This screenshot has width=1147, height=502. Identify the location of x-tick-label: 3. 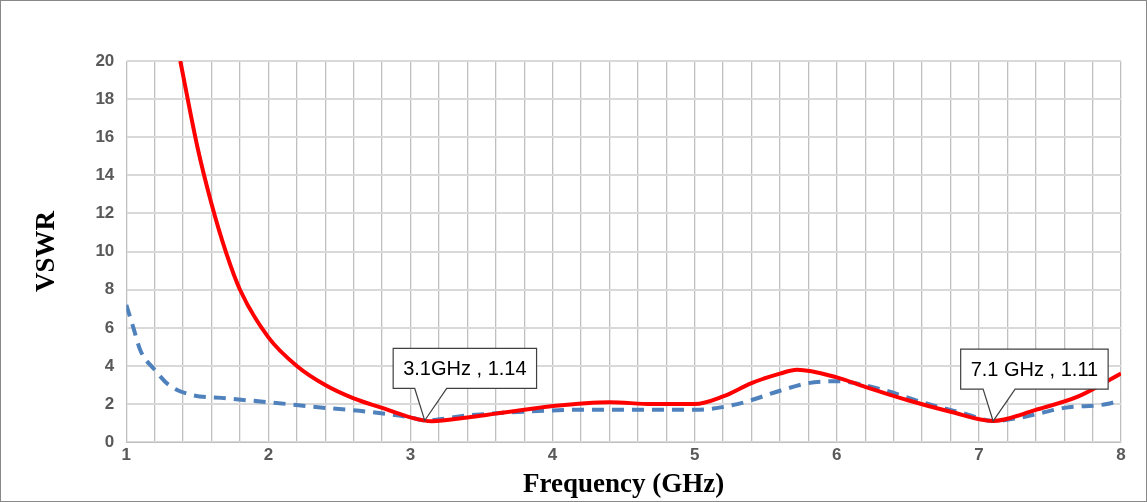
(410, 455).